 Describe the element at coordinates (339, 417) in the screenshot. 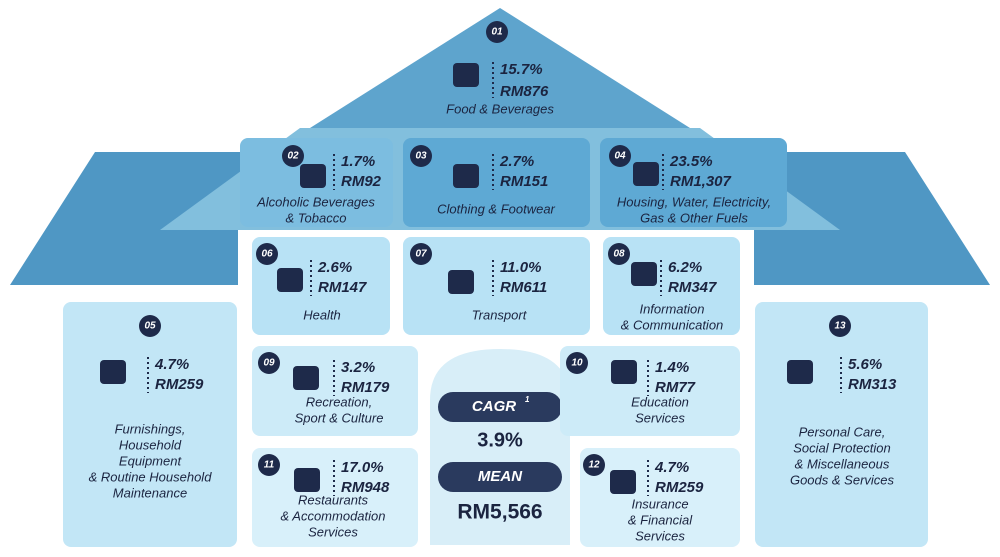

I see `category-label: Sport & Culture` at that location.